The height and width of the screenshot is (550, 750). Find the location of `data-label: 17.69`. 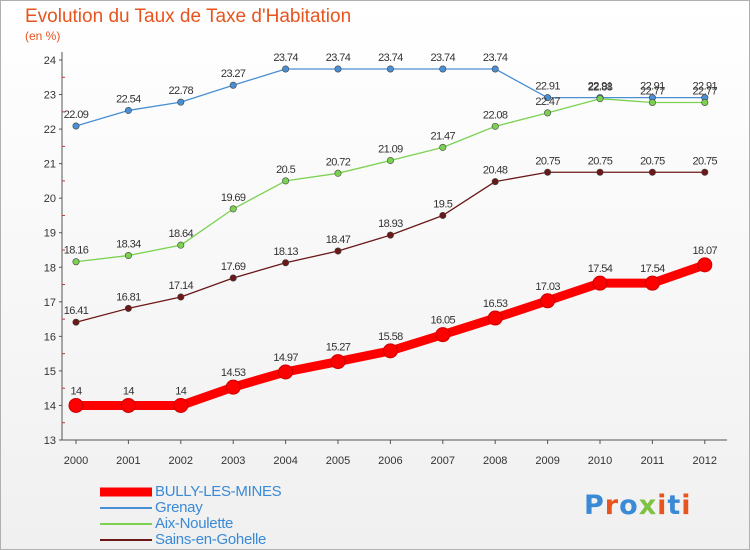

data-label: 17.69 is located at coordinates (233, 267).